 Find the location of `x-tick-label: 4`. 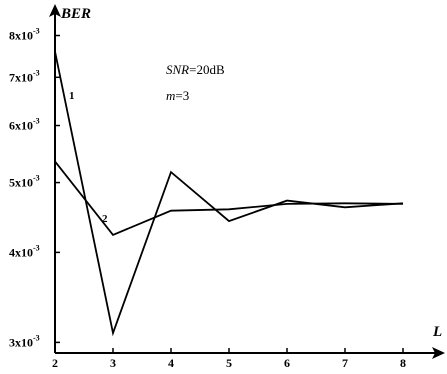

x-tick-label: 4 is located at coordinates (171, 362).